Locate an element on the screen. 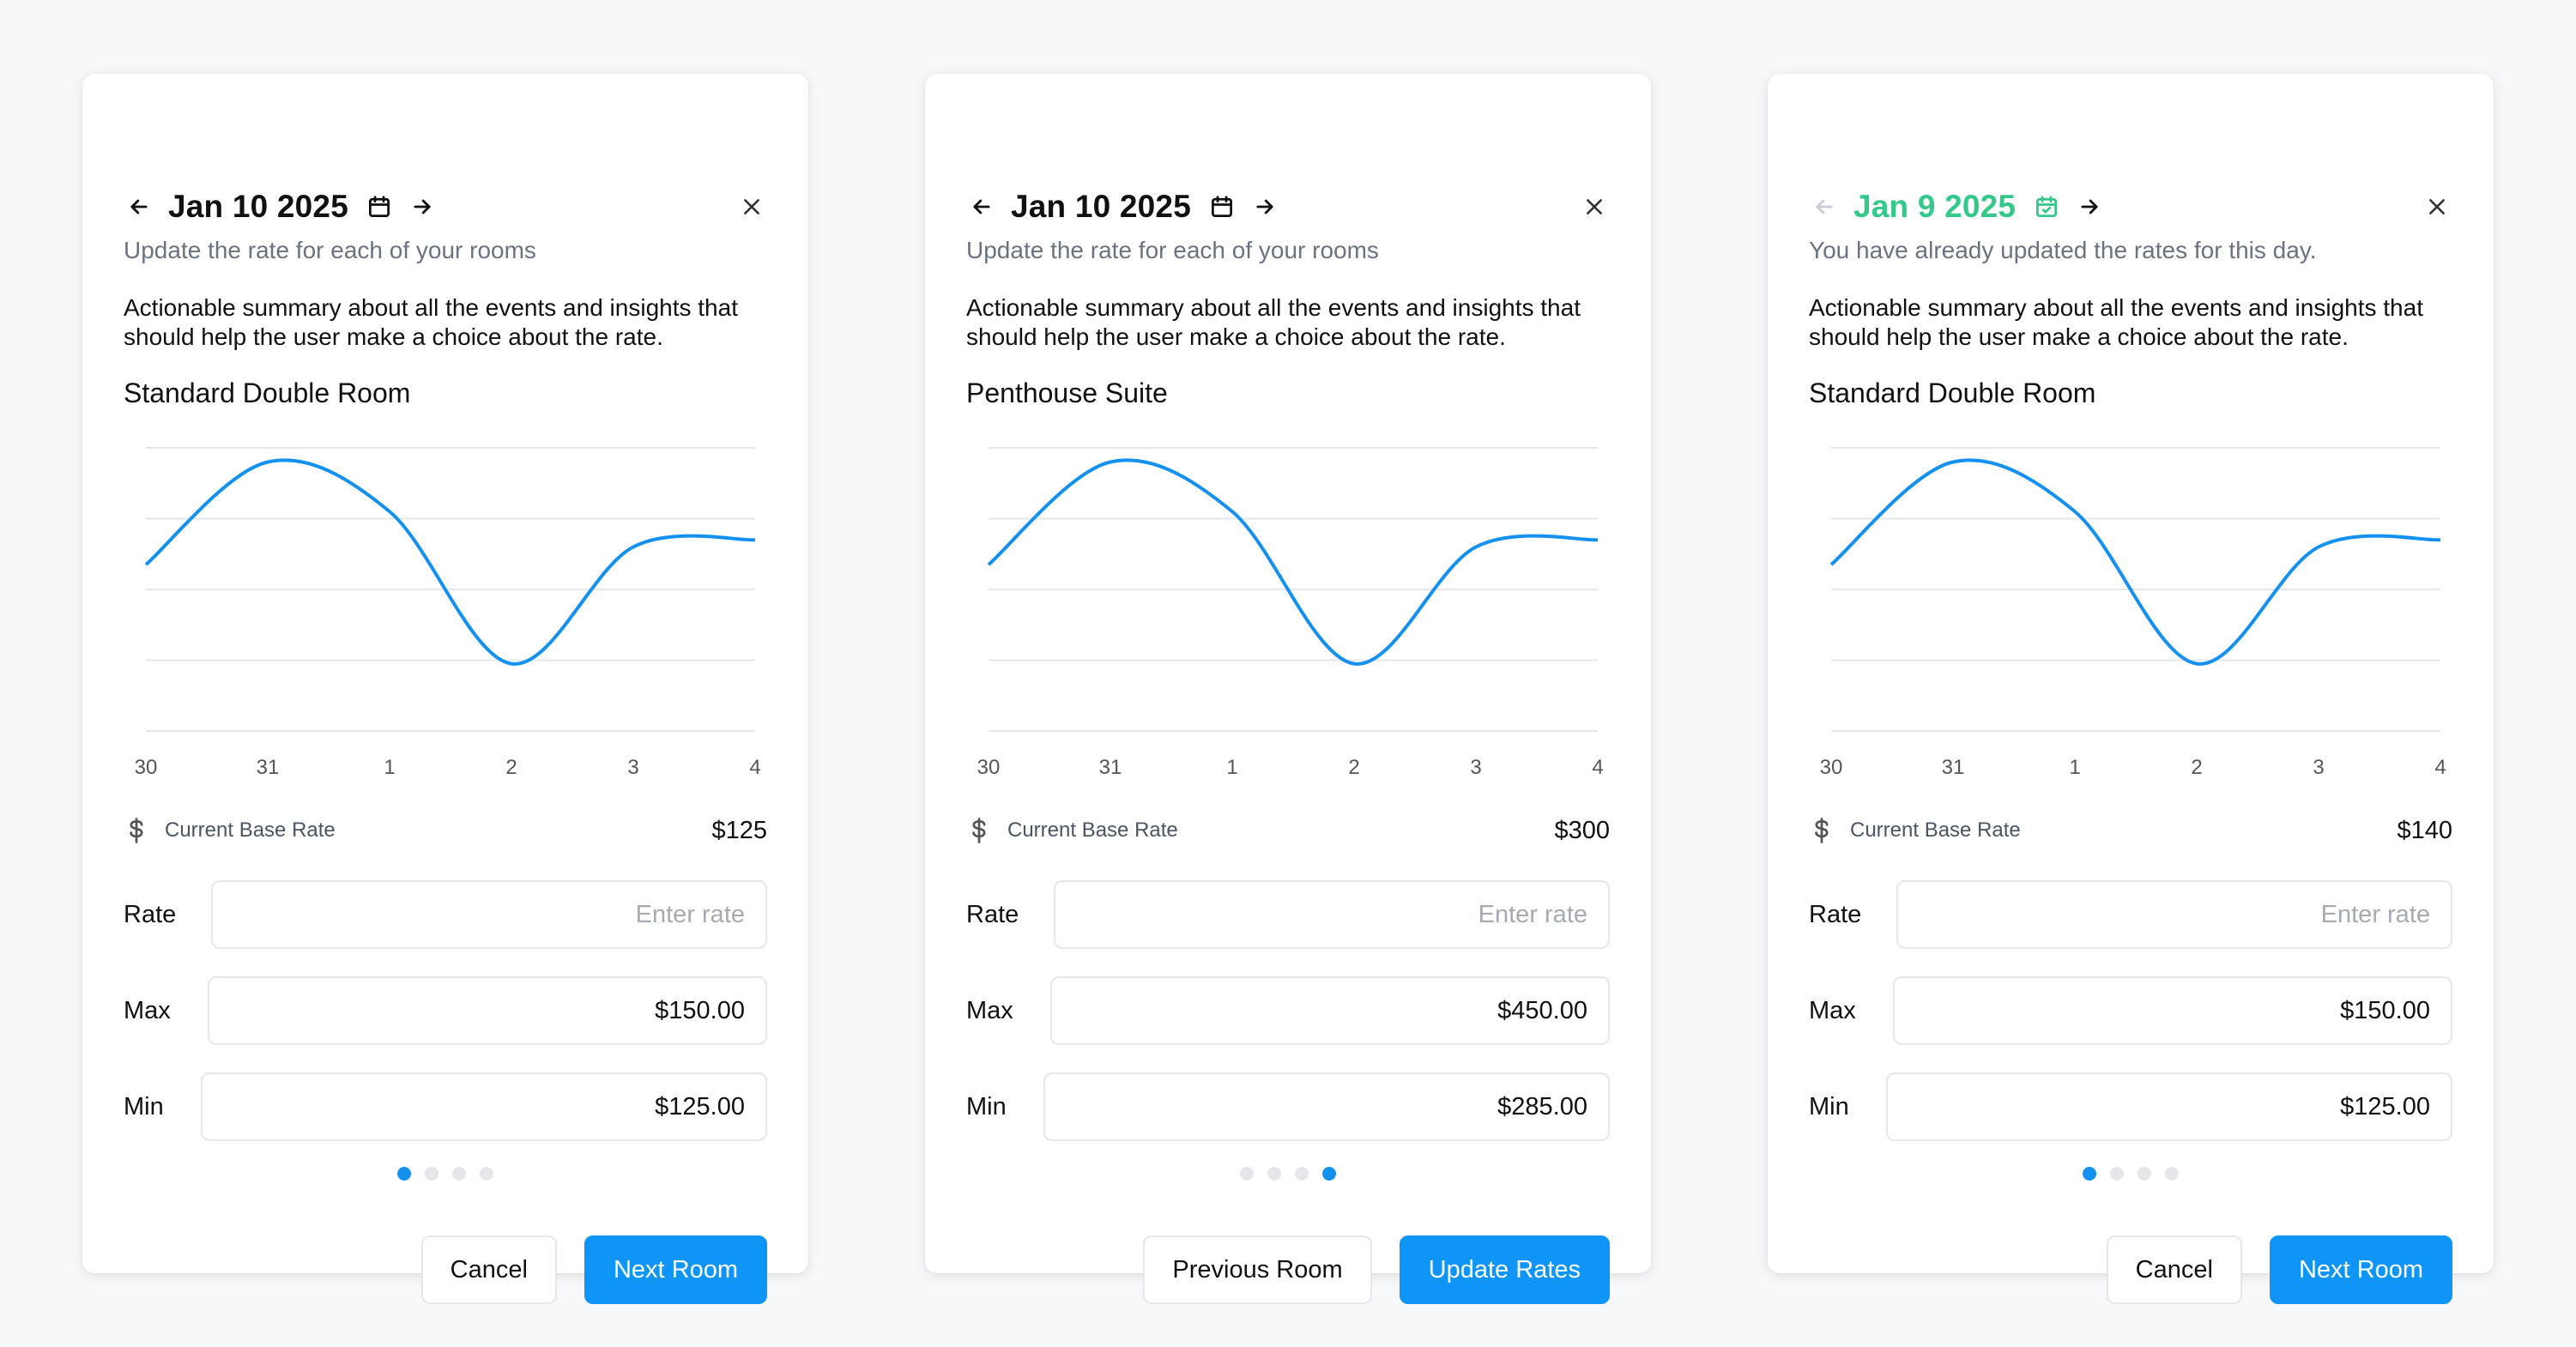 This screenshot has width=2576, height=1347. current-base-rate-row: Current Base Rate $125 is located at coordinates (445, 831).